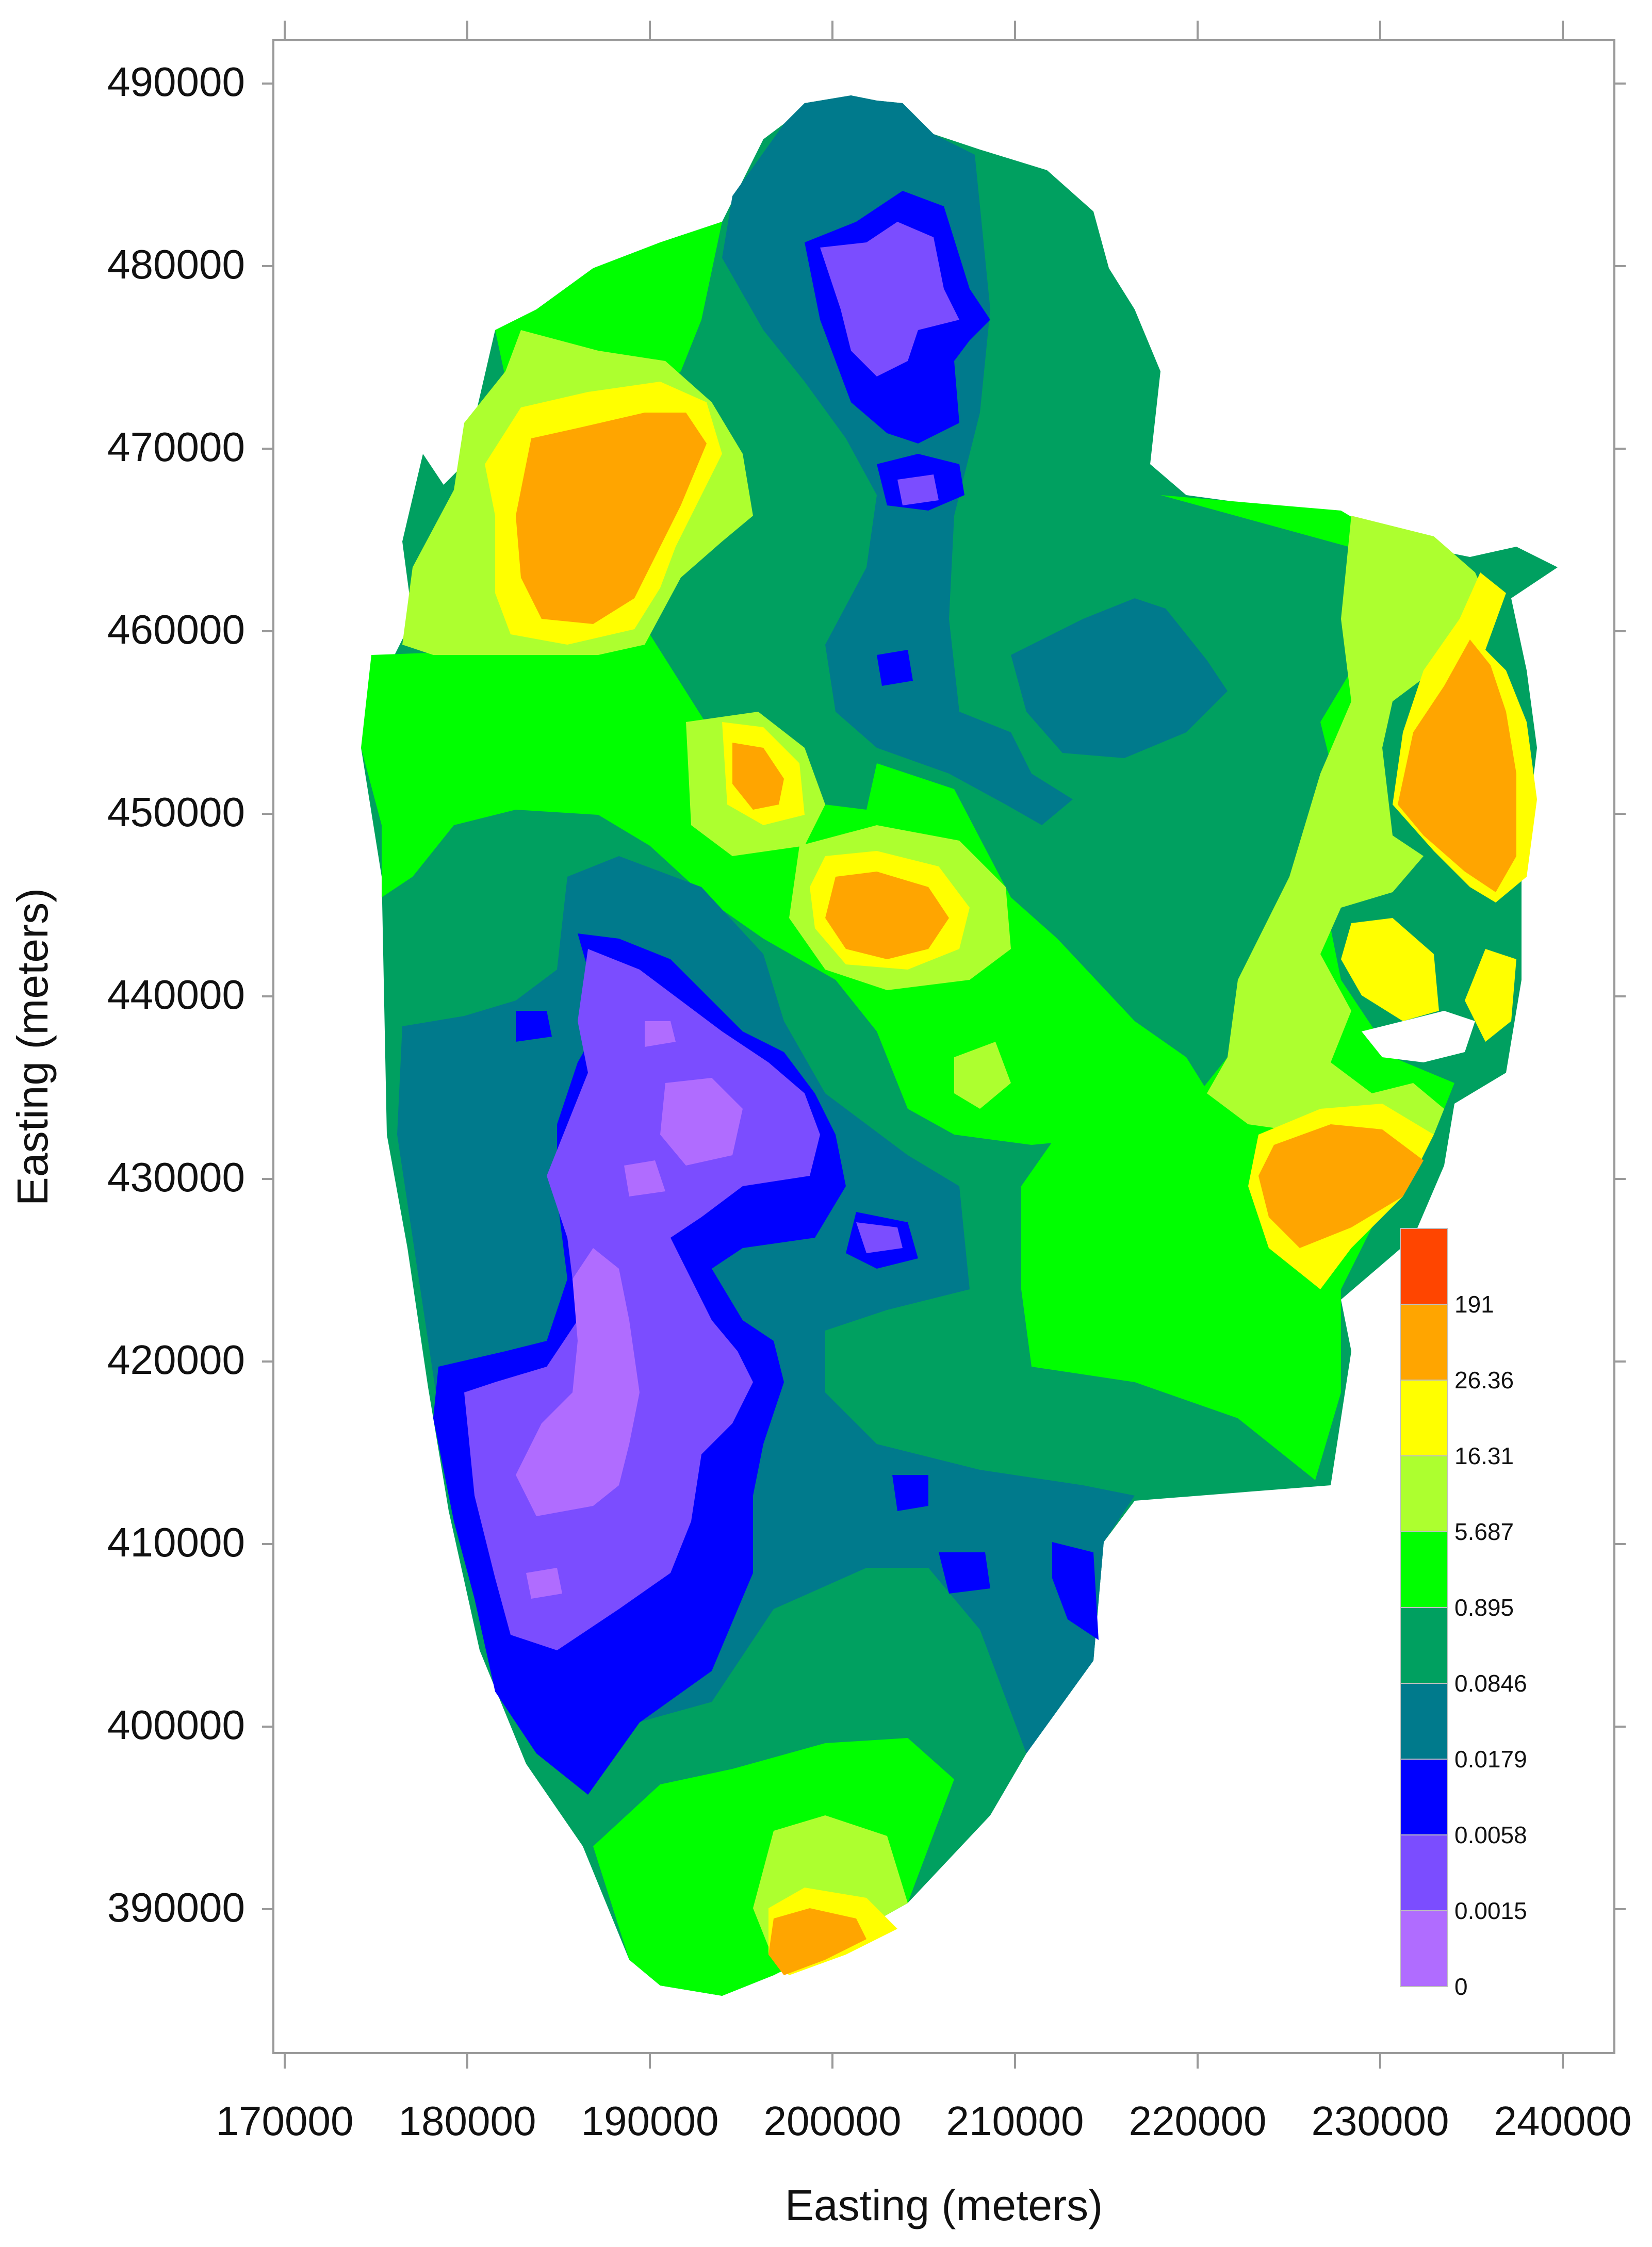 Image resolution: width=1652 pixels, height=2247 pixels. What do you see at coordinates (1461, 1987) in the screenshot?
I see `legend-label: 0` at bounding box center [1461, 1987].